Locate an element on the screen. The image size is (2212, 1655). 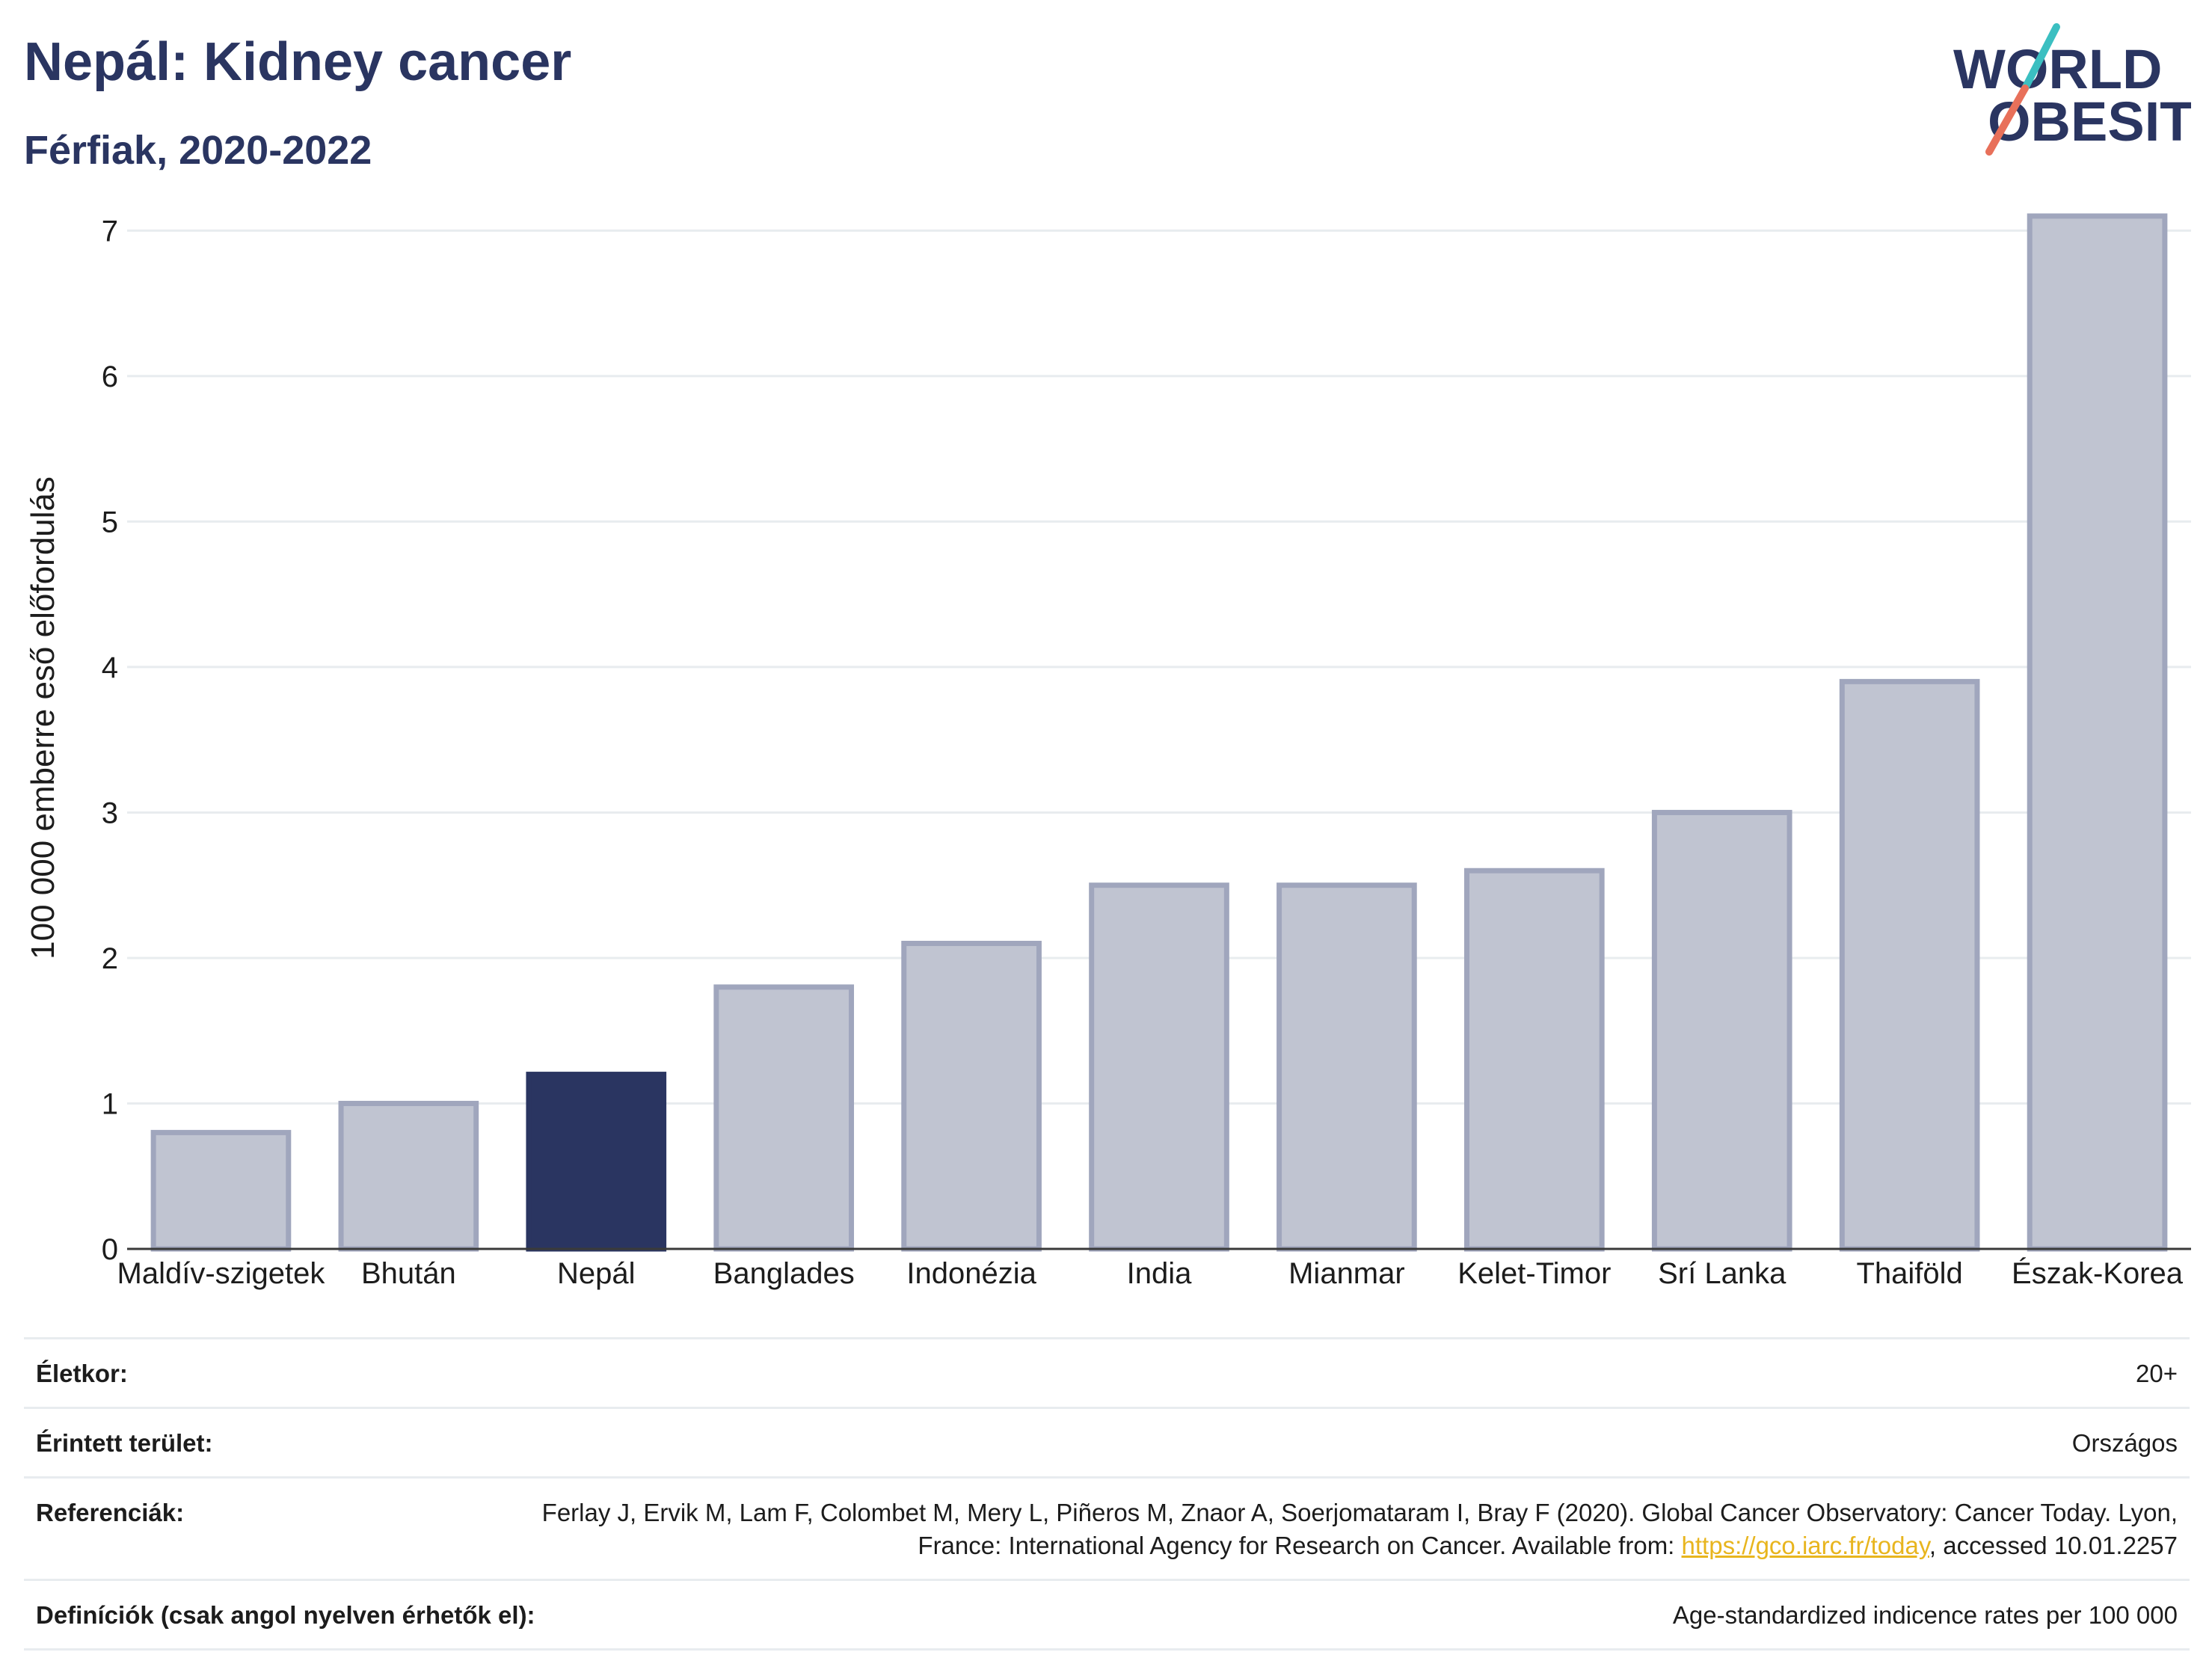
bar-bhután is located at coordinates (408, 1176).